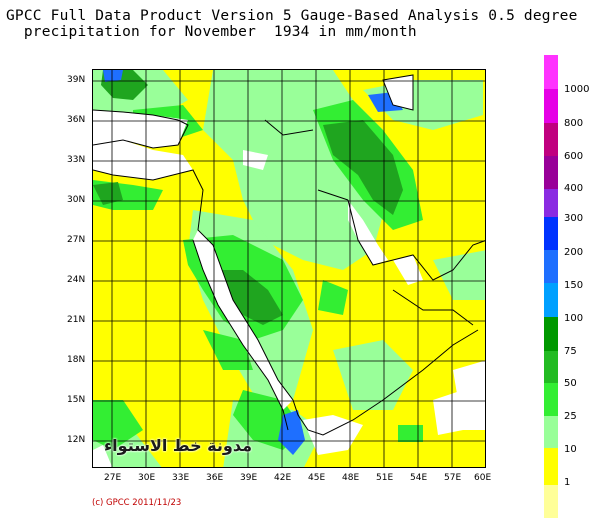  Describe the element at coordinates (249, 478) in the screenshot. I see `lon-label-39e: 39E` at that location.